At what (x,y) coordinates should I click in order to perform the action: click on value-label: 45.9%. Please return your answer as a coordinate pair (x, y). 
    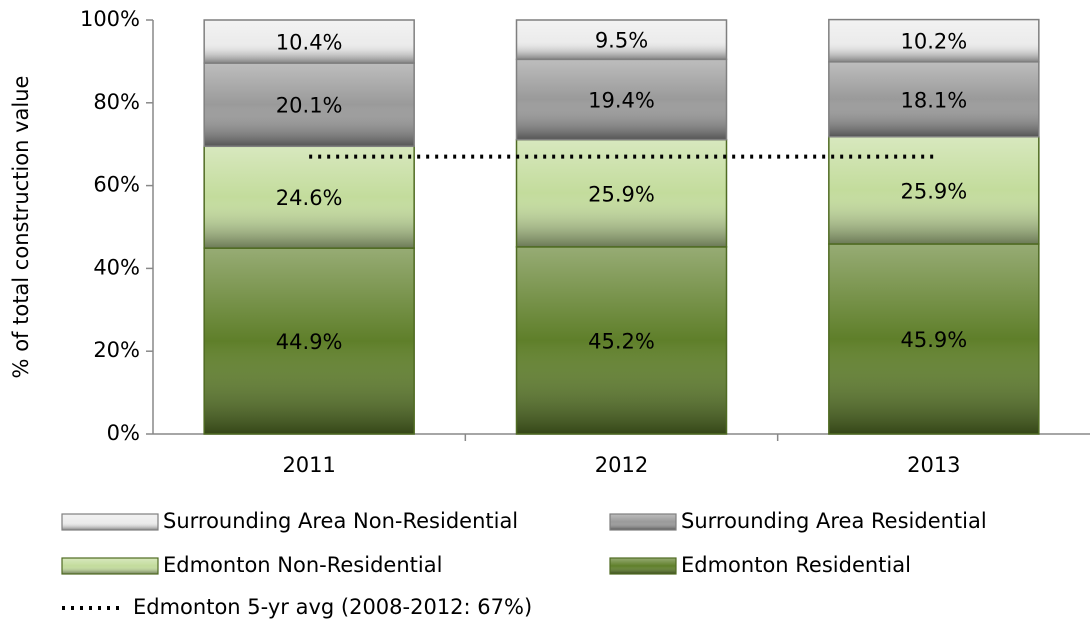
    Looking at the image, I should click on (933, 340).